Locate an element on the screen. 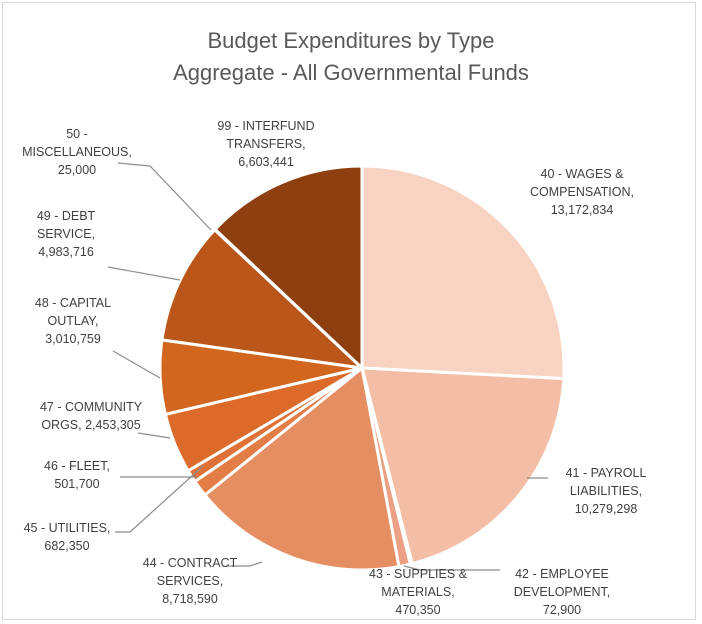 This screenshot has height=624, width=702. data-label-line: 25,000 is located at coordinates (77, 170).